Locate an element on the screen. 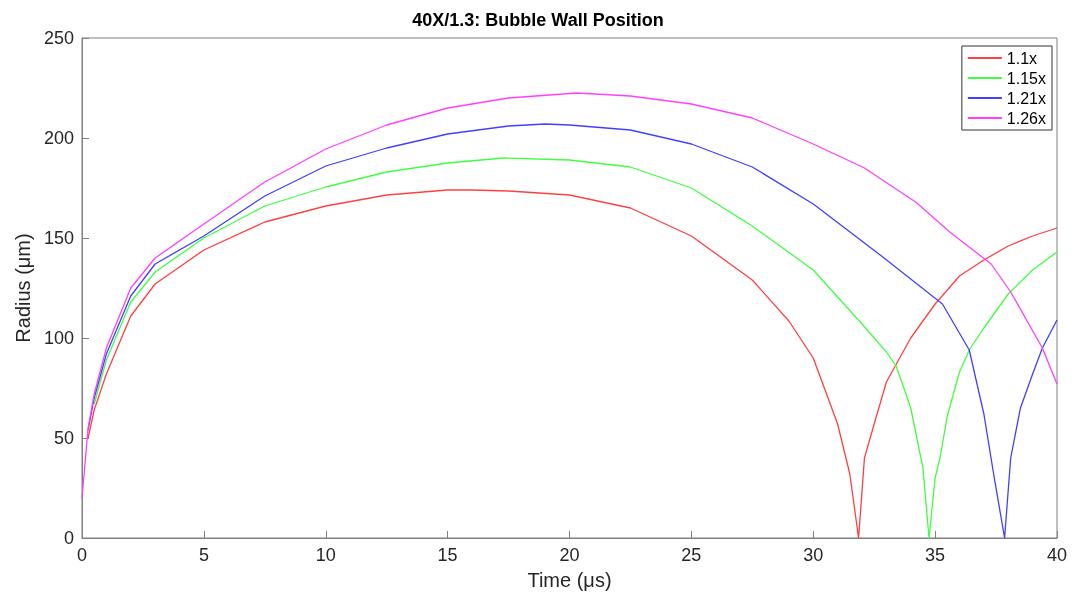 The height and width of the screenshot is (604, 1076). x-tick-label: 10 is located at coordinates (325, 555).